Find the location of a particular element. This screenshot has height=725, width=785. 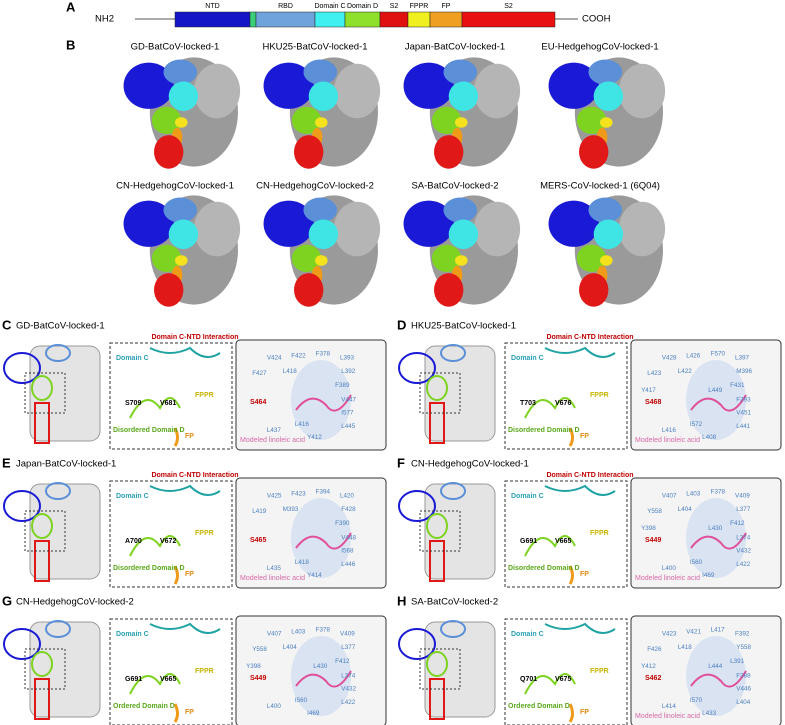

pocket-residue: V409 is located at coordinates (347, 633).